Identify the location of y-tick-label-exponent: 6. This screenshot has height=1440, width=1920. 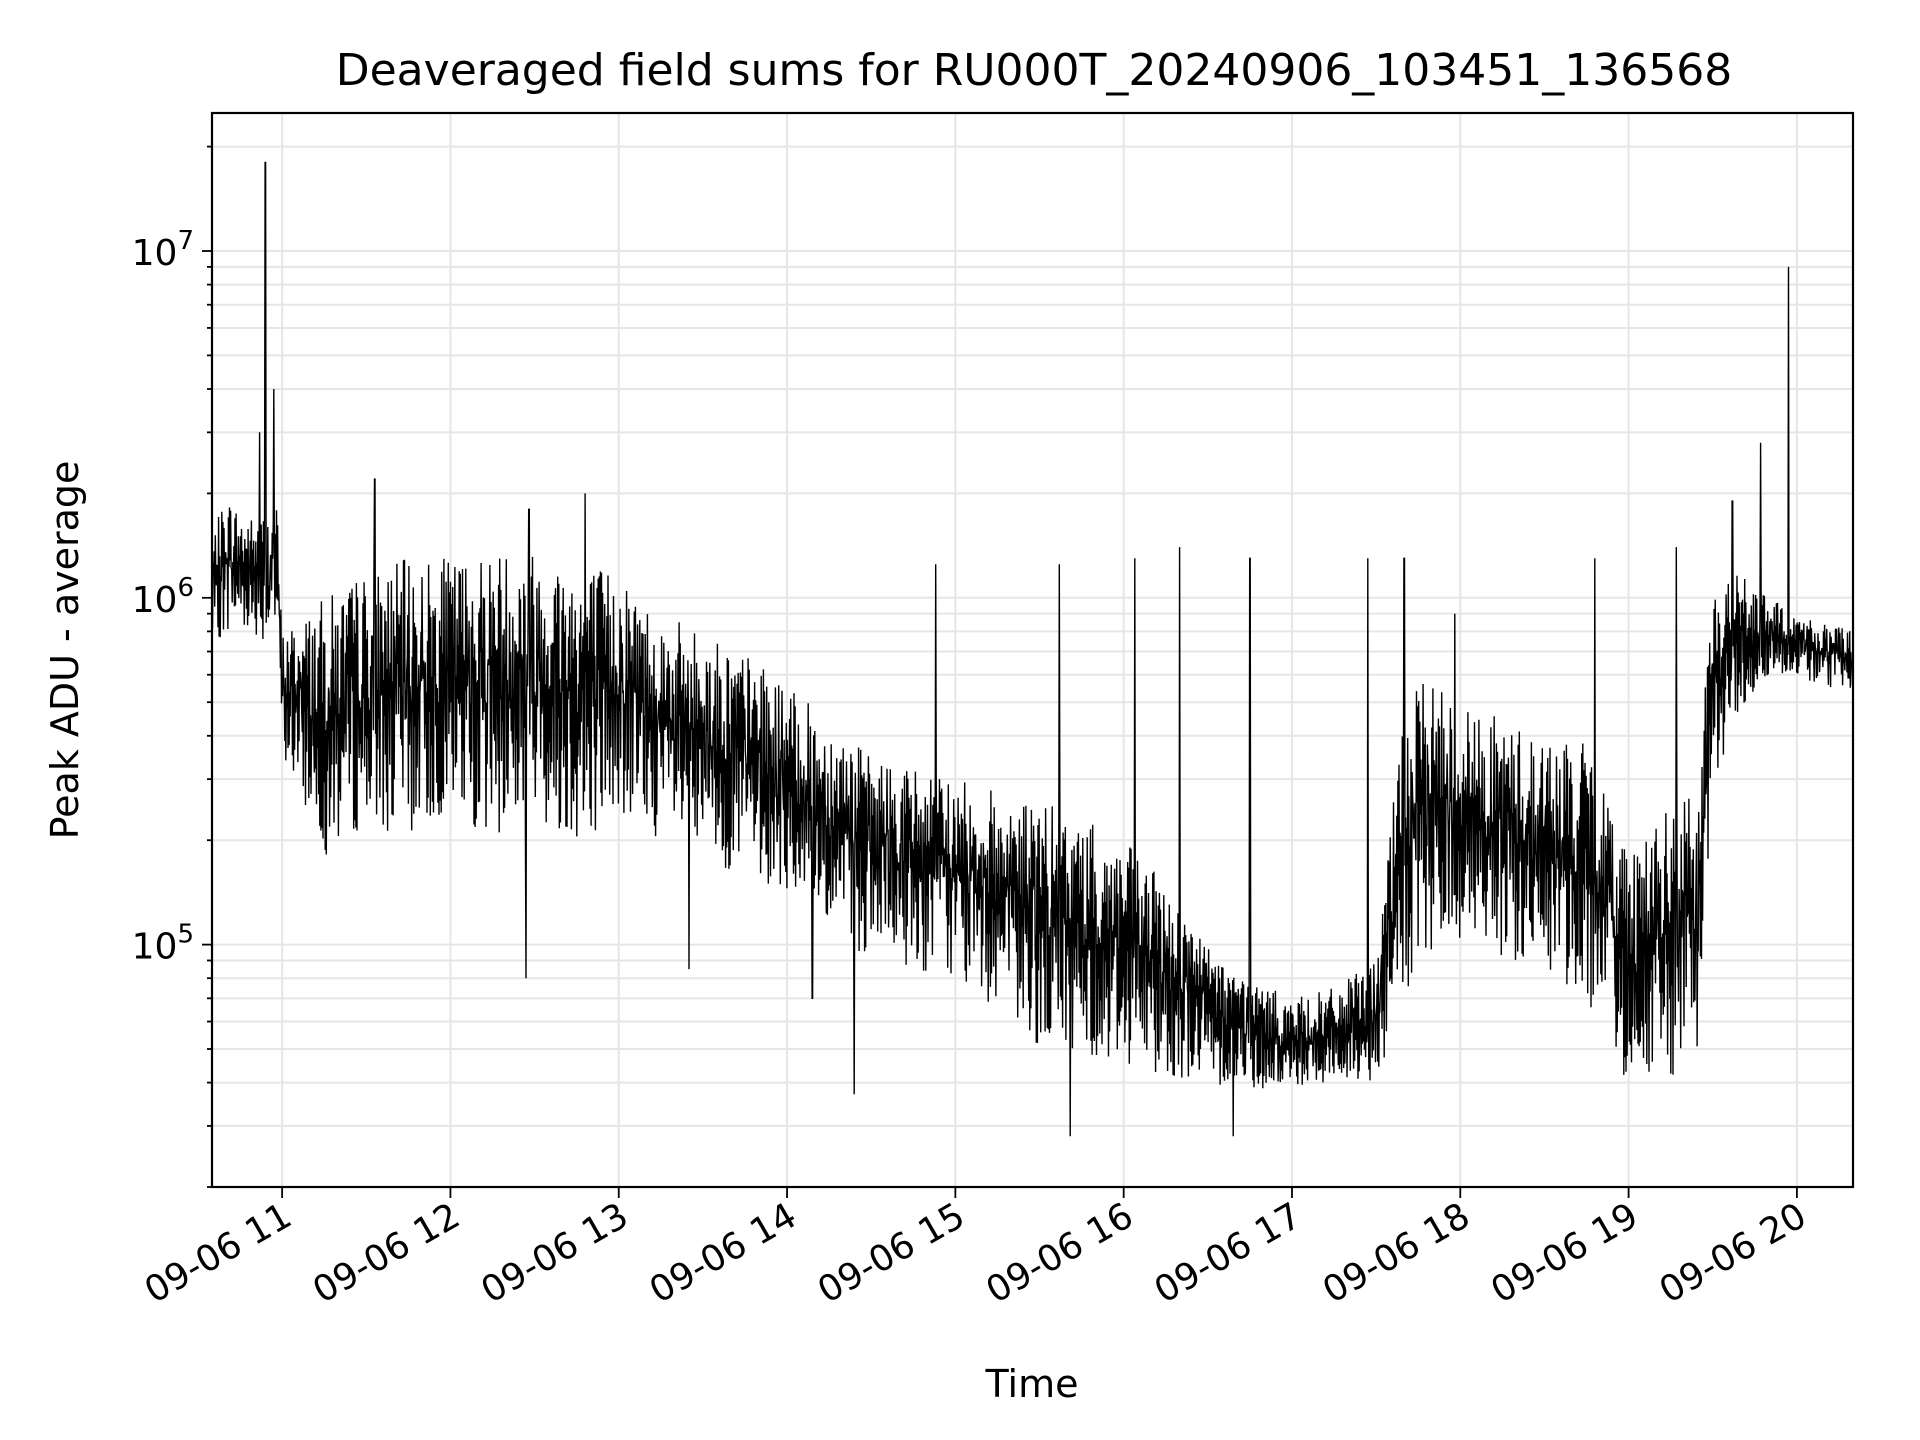
(185, 588).